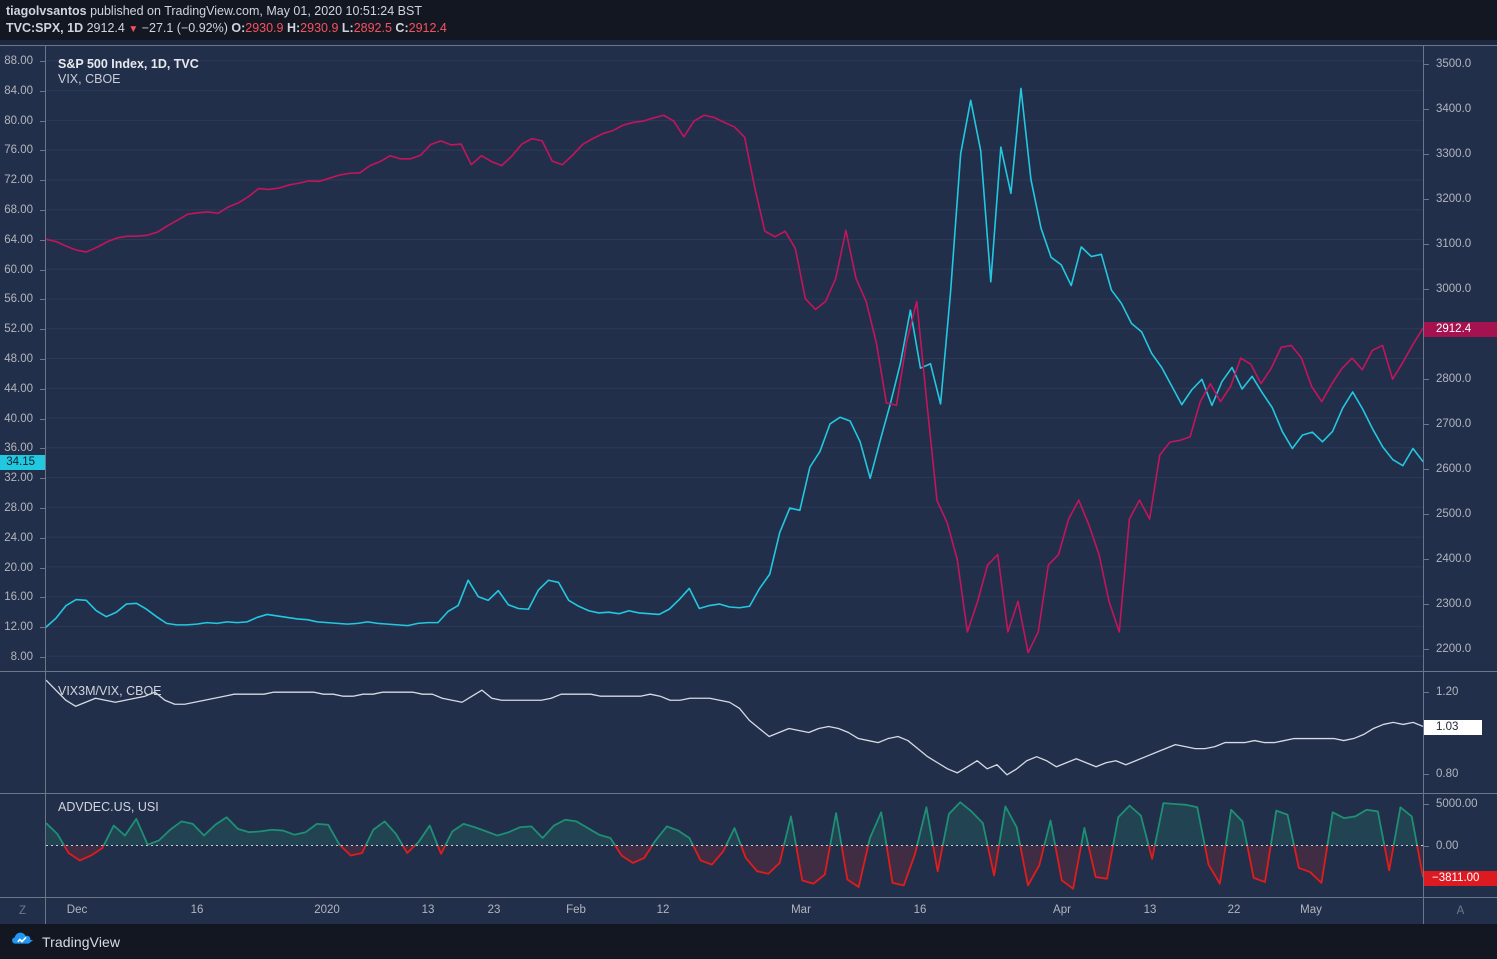 This screenshot has height=959, width=1497. What do you see at coordinates (77, 910) in the screenshot?
I see `time-axis-tick: Dec` at bounding box center [77, 910].